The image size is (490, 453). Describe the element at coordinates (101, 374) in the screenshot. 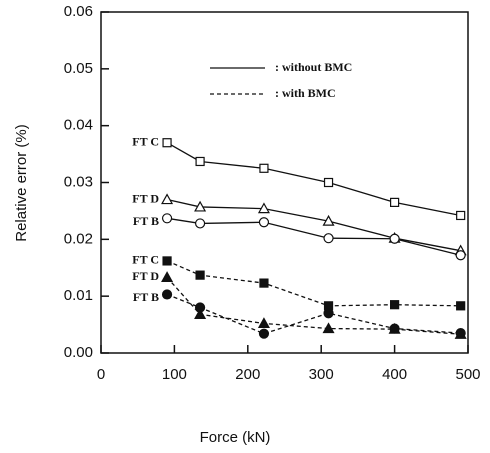

I see `x-tick-label: 0` at that location.